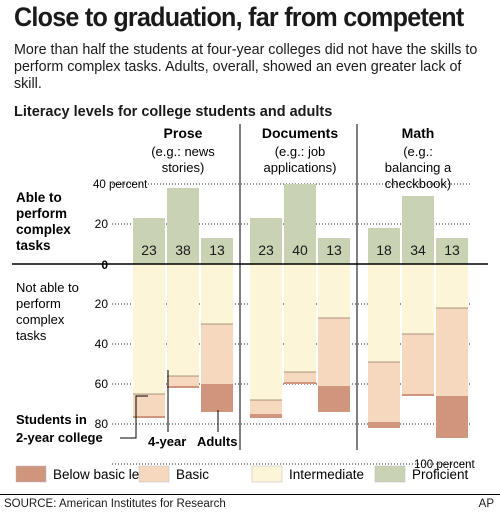  I want to click on group-example: (e.g.: job, so click(300, 151).